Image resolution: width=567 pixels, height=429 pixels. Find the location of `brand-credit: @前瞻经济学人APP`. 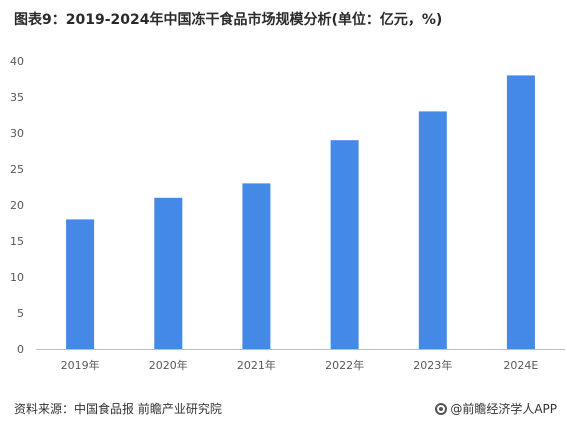

brand-credit: @前瞻经济学人APP is located at coordinates (496, 408).